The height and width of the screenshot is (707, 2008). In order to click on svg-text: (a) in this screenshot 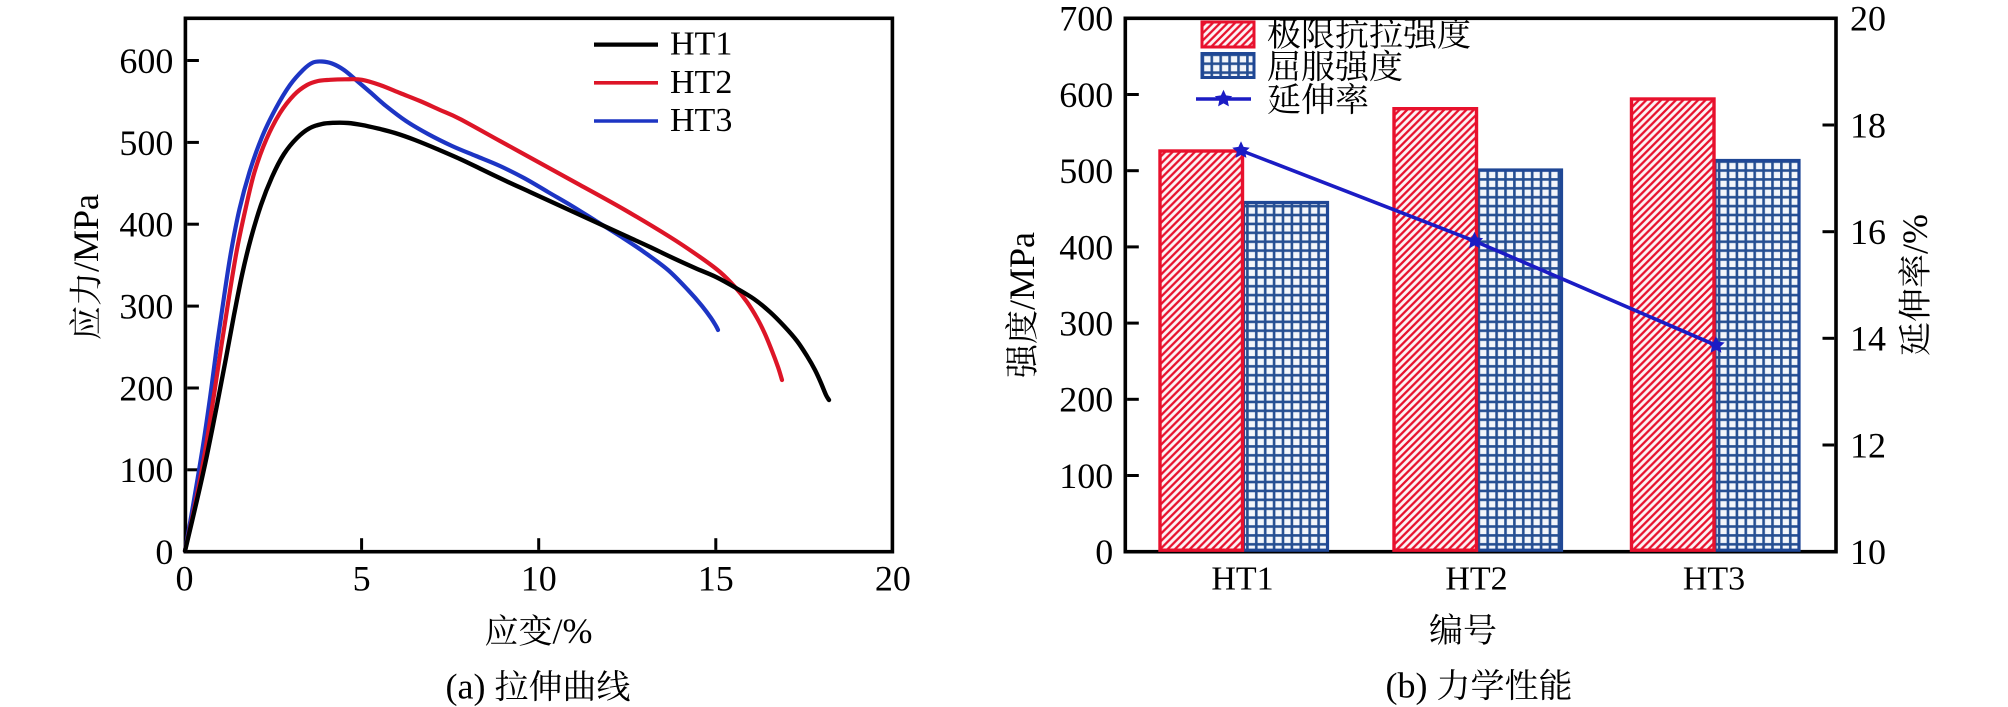, I will do `click(466, 687)`.